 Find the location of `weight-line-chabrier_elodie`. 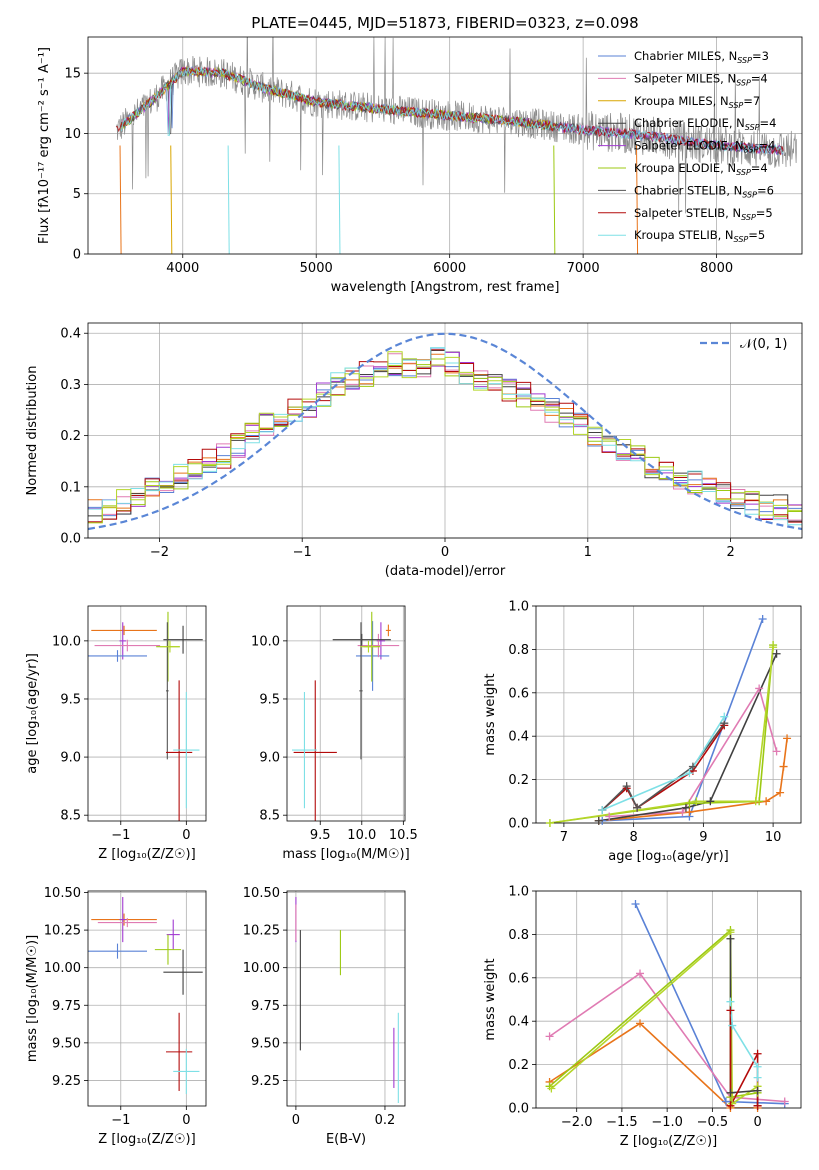

weight-line-chabrier_elodie is located at coordinates (688, 737).